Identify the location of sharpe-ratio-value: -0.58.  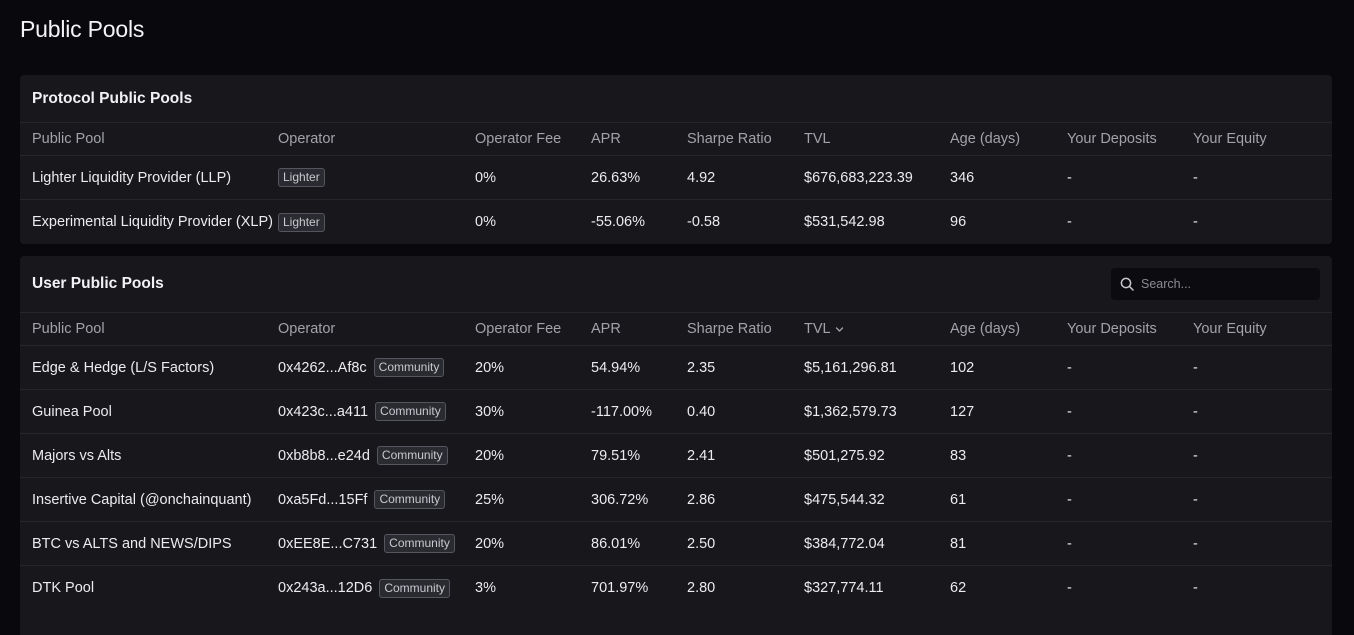
(704, 222).